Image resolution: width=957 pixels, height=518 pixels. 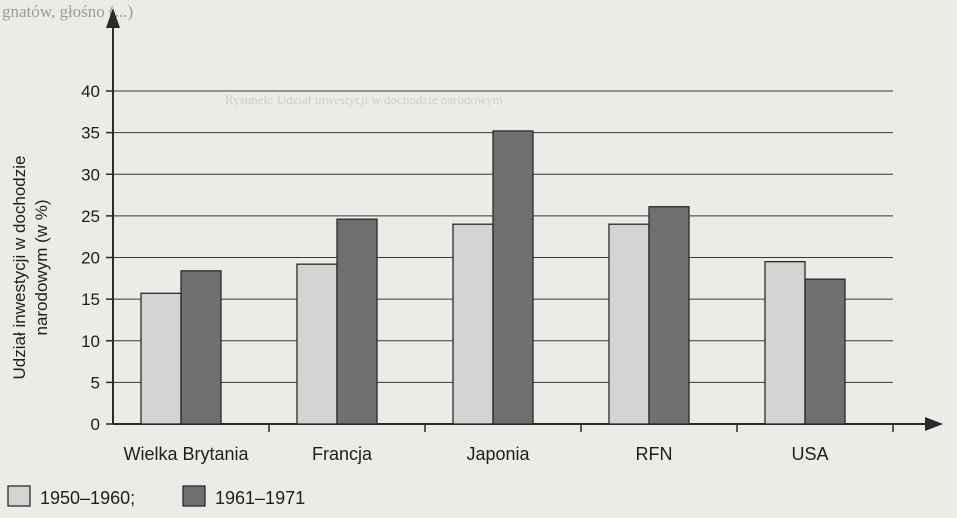 I want to click on y-axis-title-line: Udział inwestycji w dochodzie, so click(x=19, y=268).